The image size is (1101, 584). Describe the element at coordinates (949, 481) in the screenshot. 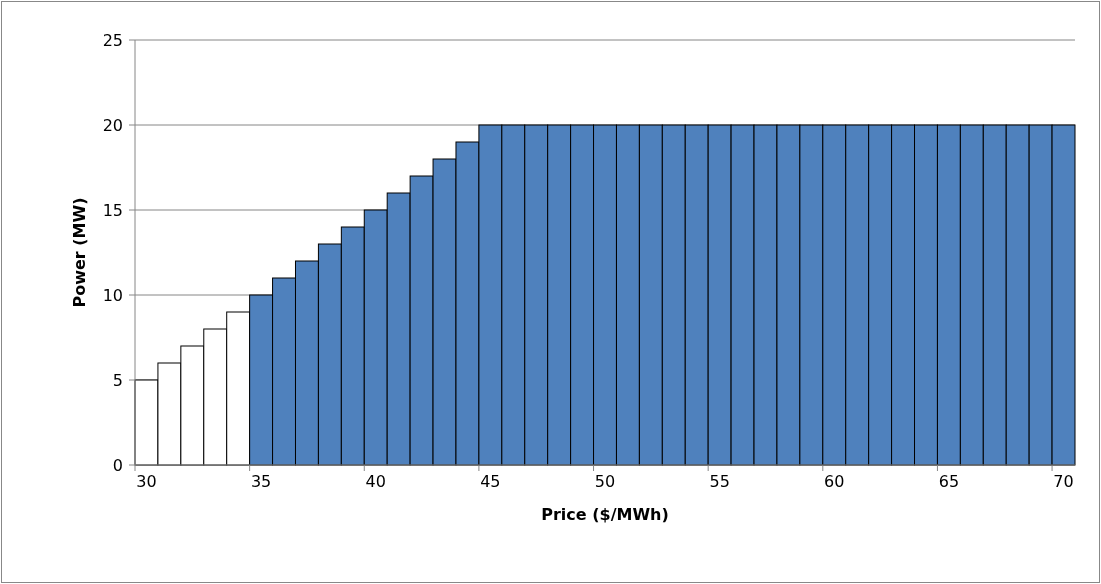

I see `x-tick-label: 65` at that location.